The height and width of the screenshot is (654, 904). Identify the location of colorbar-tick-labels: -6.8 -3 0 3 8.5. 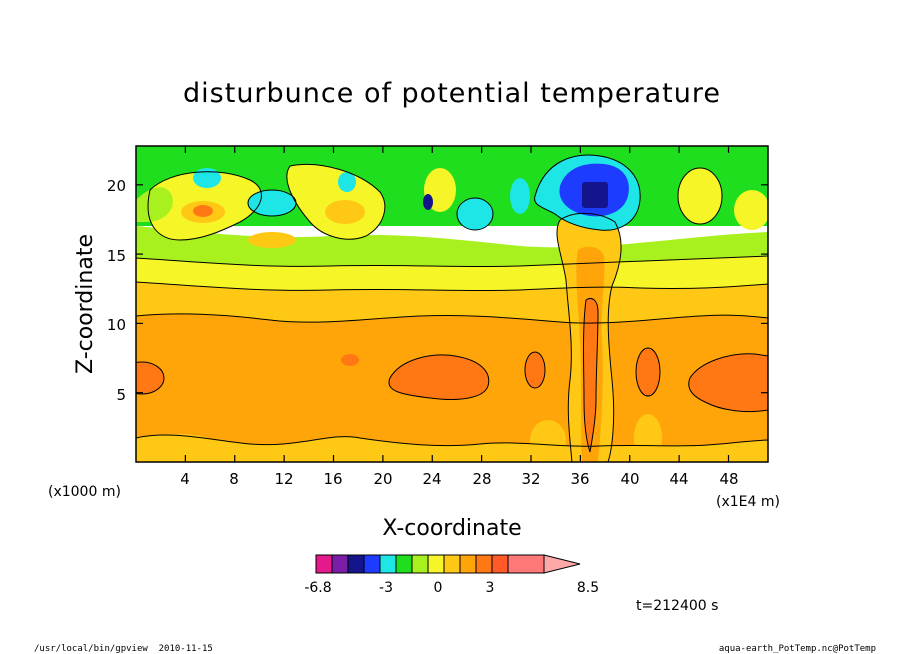
(451, 588).